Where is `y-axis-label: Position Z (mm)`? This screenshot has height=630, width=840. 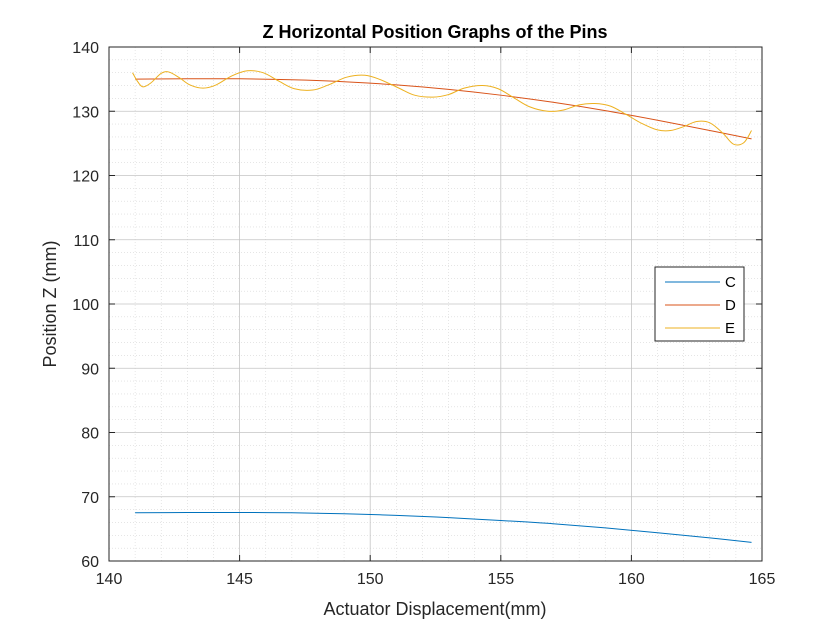
y-axis-label: Position Z (mm) is located at coordinates (50, 303).